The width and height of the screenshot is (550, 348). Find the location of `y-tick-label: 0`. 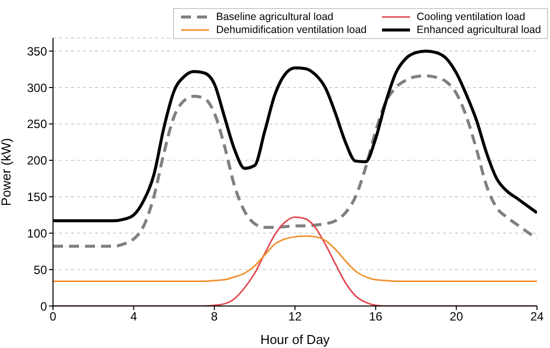

y-tick-label: 0 is located at coordinates (44, 306).